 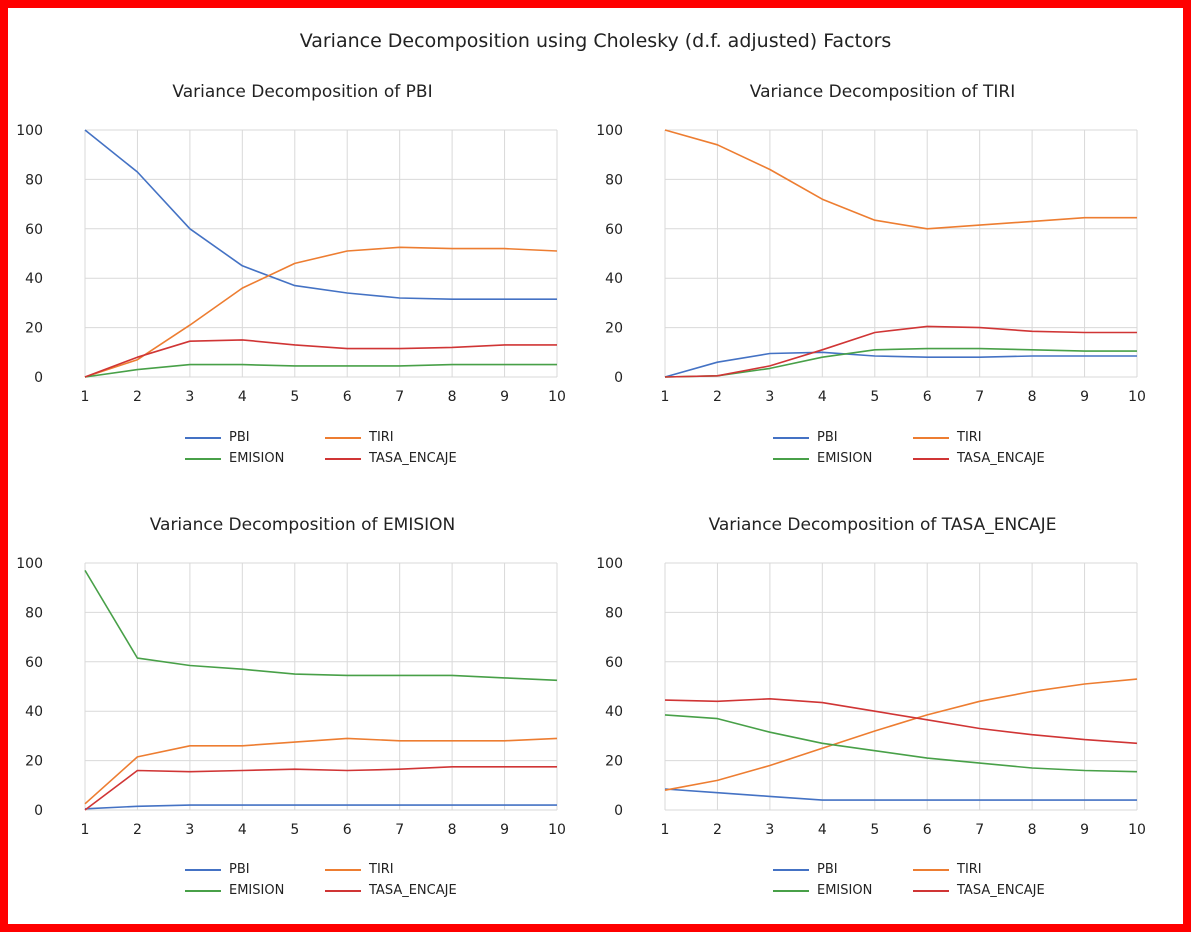 What do you see at coordinates (302, 92) in the screenshot?
I see `panel-title: Variance Decomposition of PBI` at bounding box center [302, 92].